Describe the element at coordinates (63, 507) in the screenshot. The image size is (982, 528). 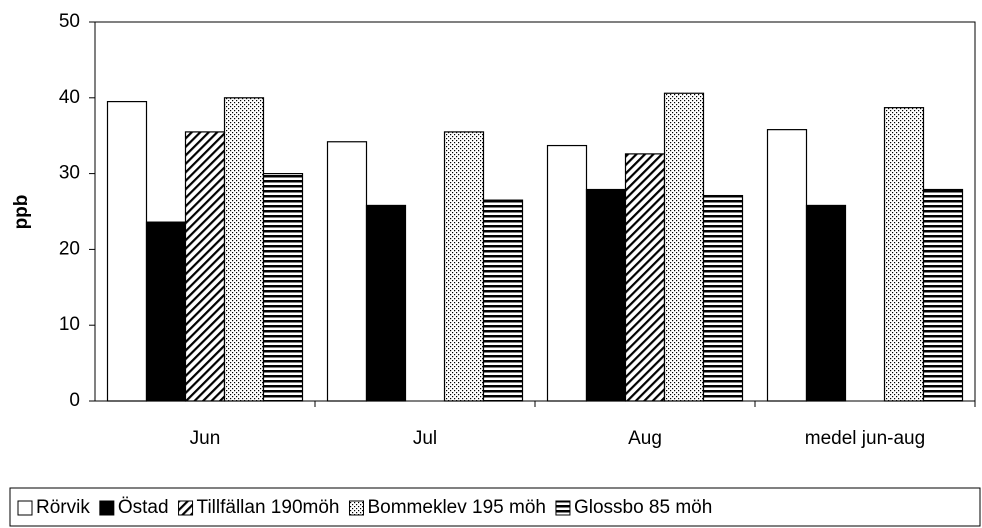
I see `legend-label: Rörvik` at that location.